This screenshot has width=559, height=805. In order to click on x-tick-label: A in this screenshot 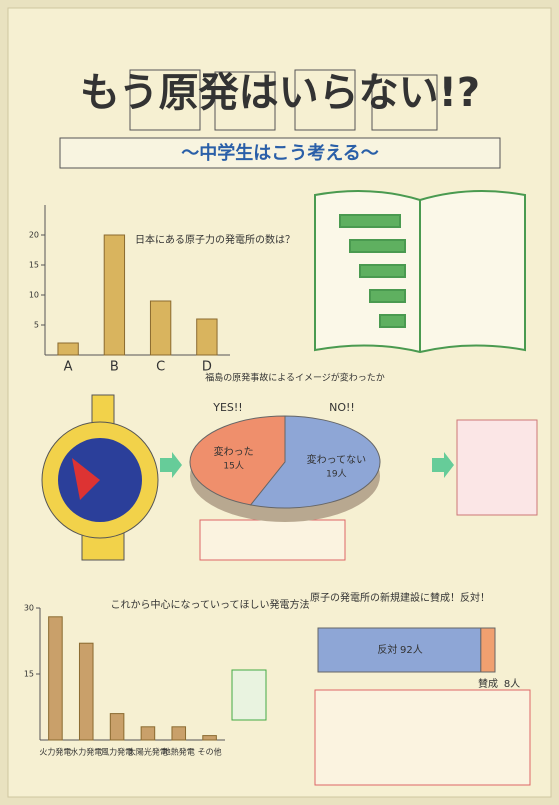, I will do `click(68, 367)`.